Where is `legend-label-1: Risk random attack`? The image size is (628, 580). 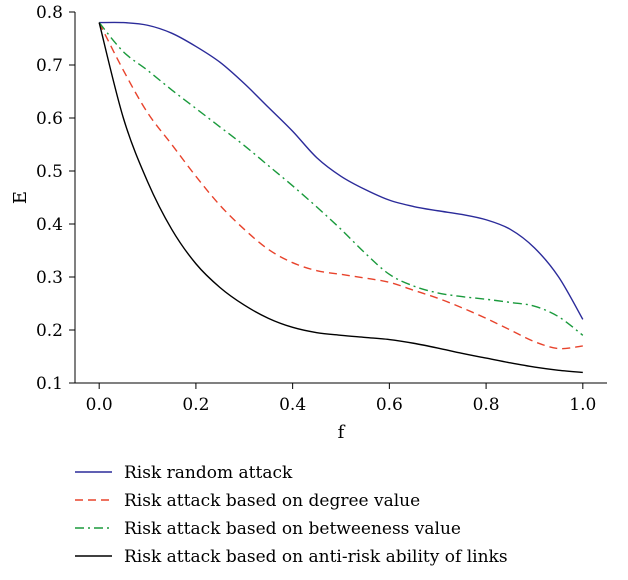 legend-label-1: Risk random attack is located at coordinates (208, 473).